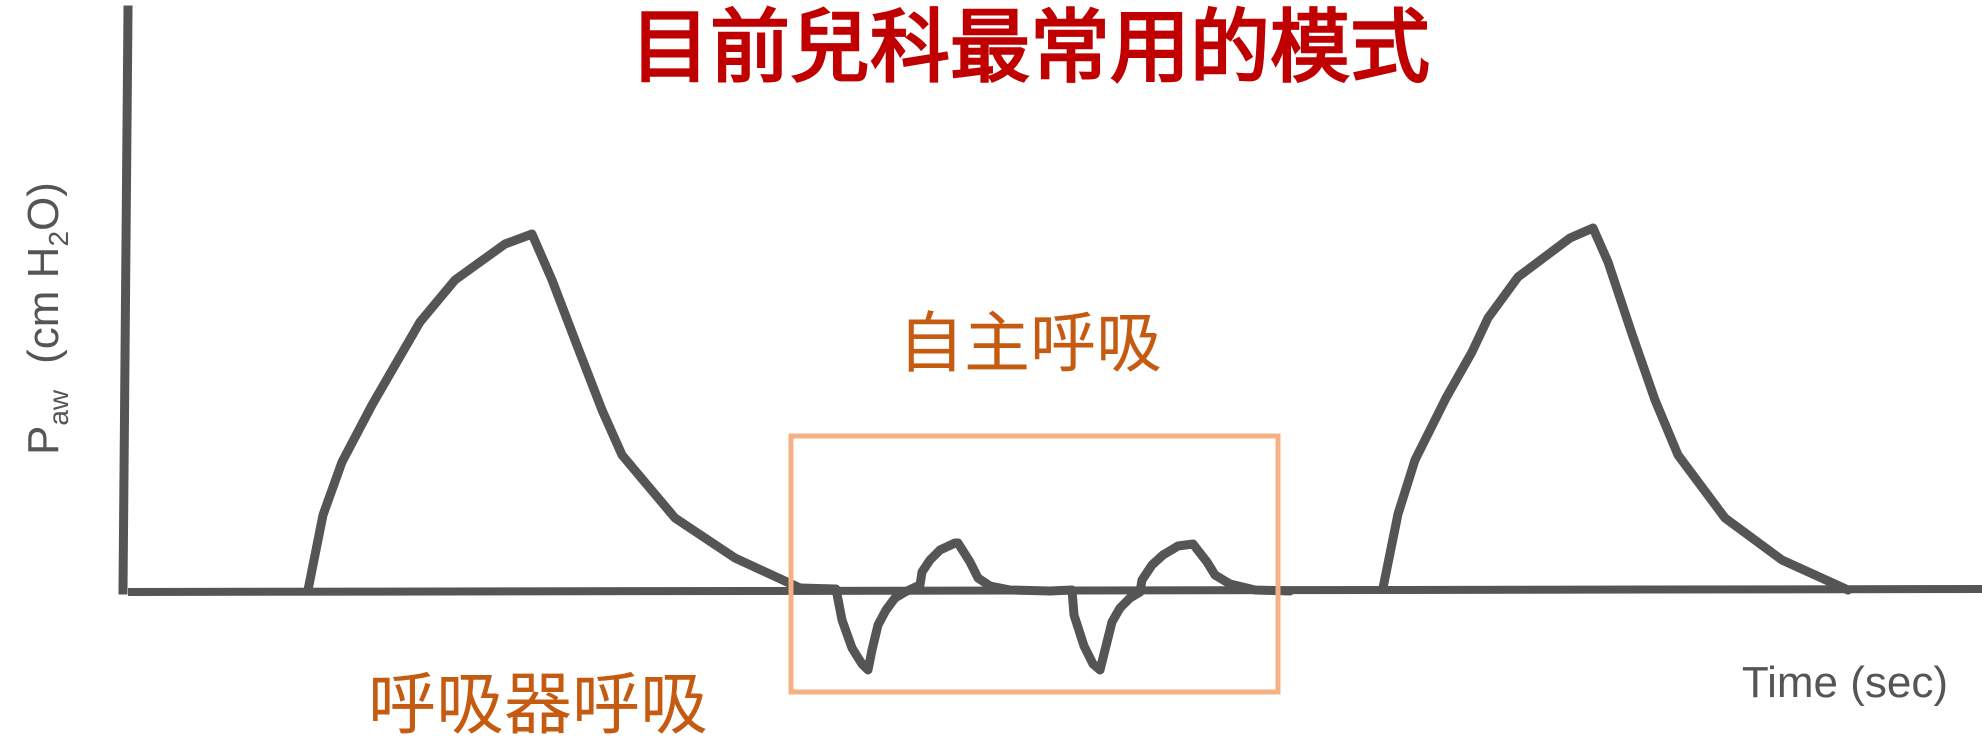  I want to click on spontaneous-breath-highlight-box, so click(1034, 564).